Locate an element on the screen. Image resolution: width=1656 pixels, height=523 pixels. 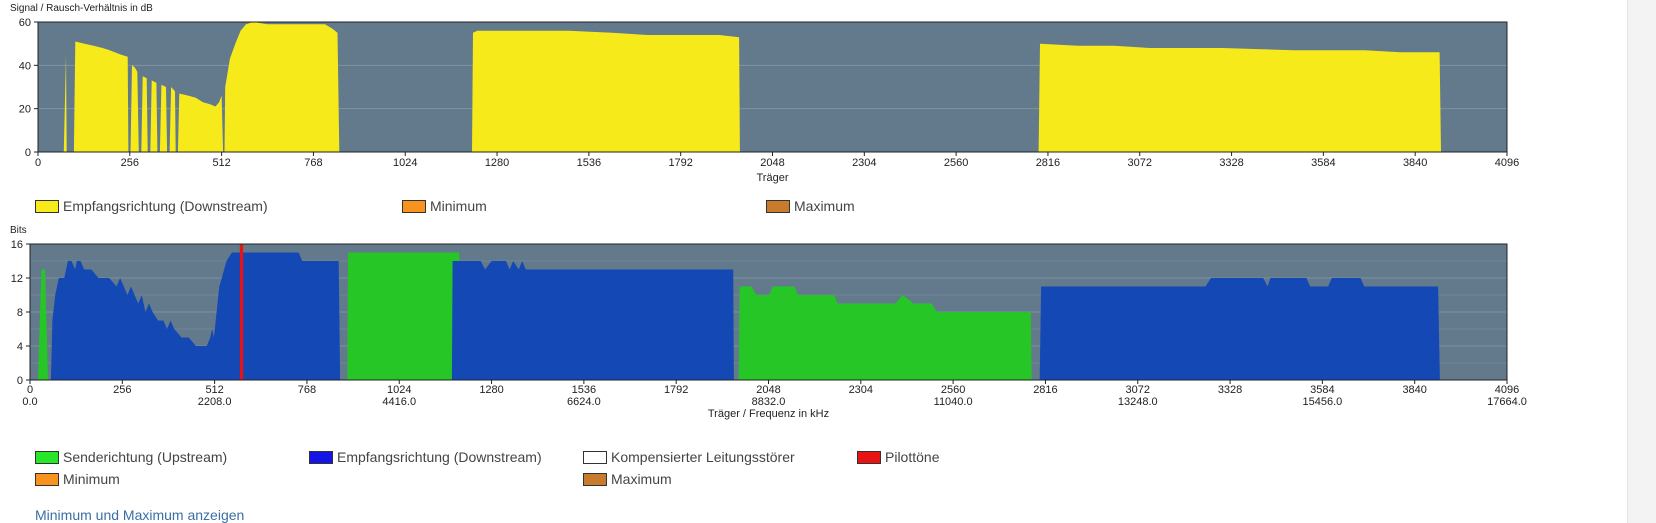
y-tick-label: 12 is located at coordinates (17, 279).